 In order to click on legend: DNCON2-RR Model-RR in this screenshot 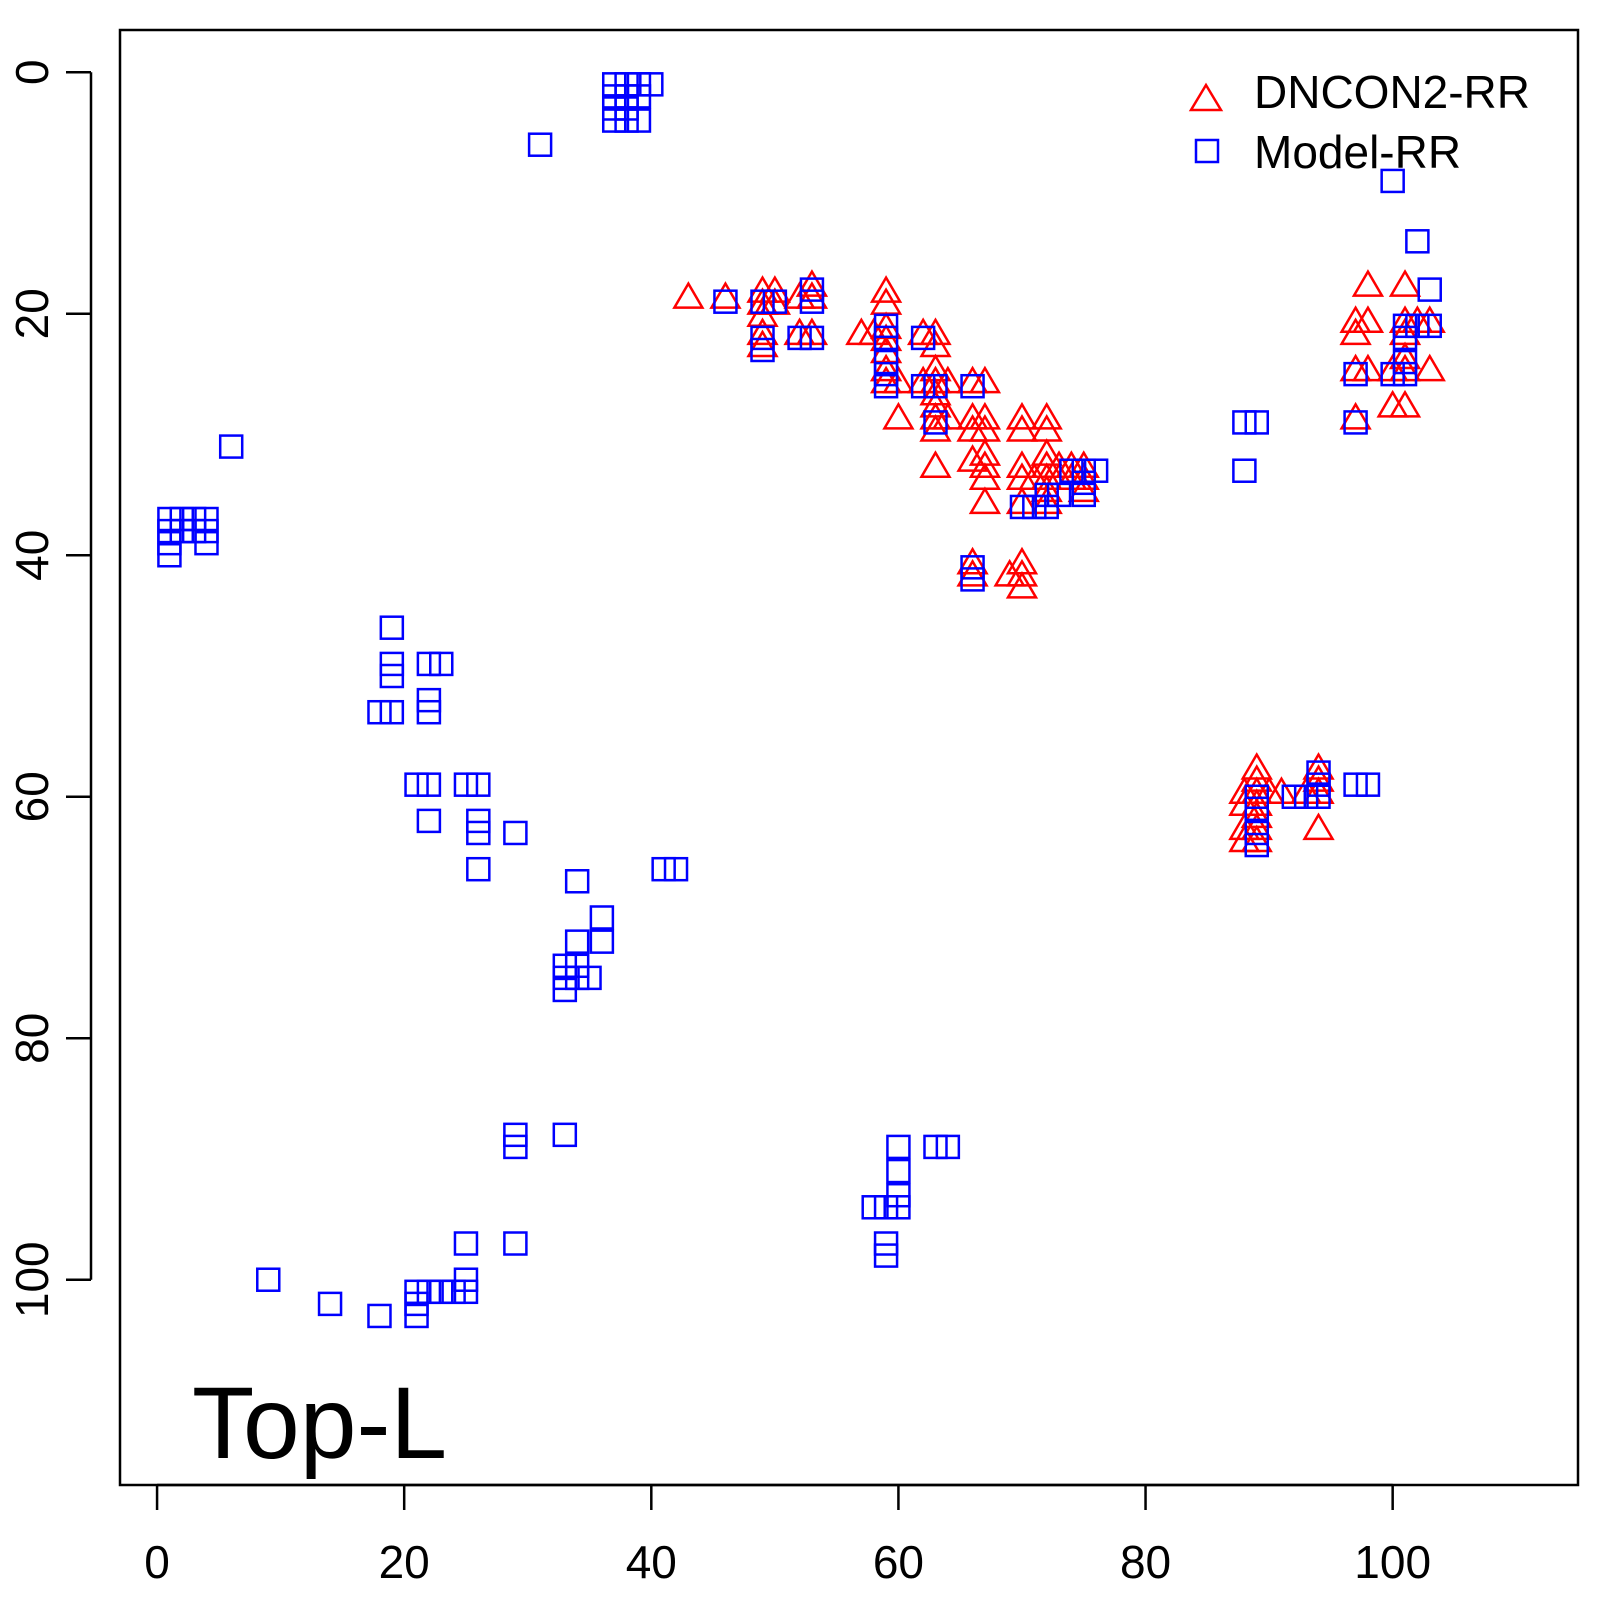, I will do `click(1359, 122)`.